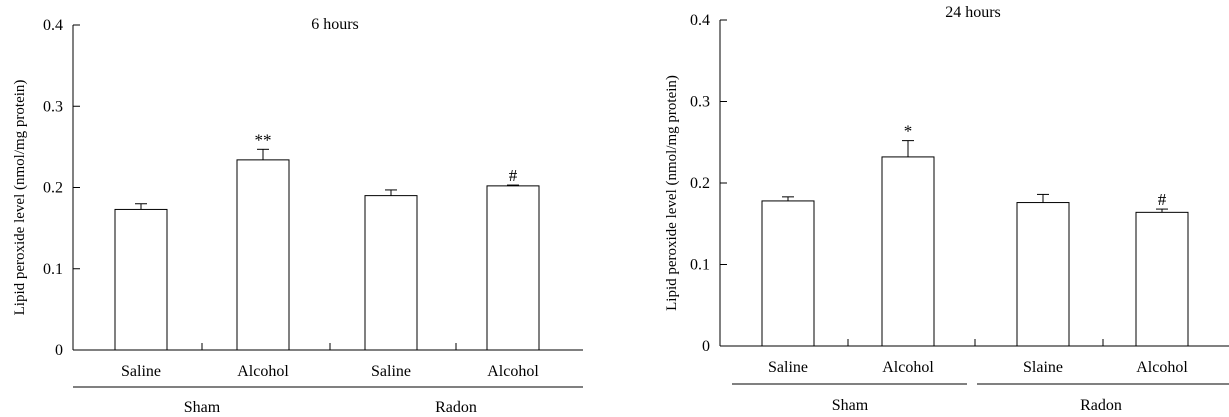 The height and width of the screenshot is (417, 1229). I want to click on chart-title: 24 hours, so click(973, 12).